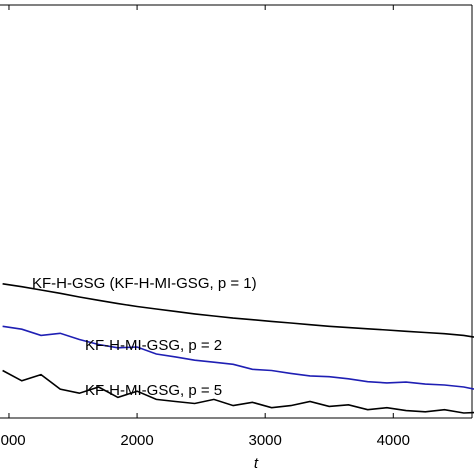 This screenshot has width=474, height=474. Describe the element at coordinates (144, 283) in the screenshot. I see `series-label: KF-H-GSG (KF-H-MI-GSG, p = 1)` at that location.